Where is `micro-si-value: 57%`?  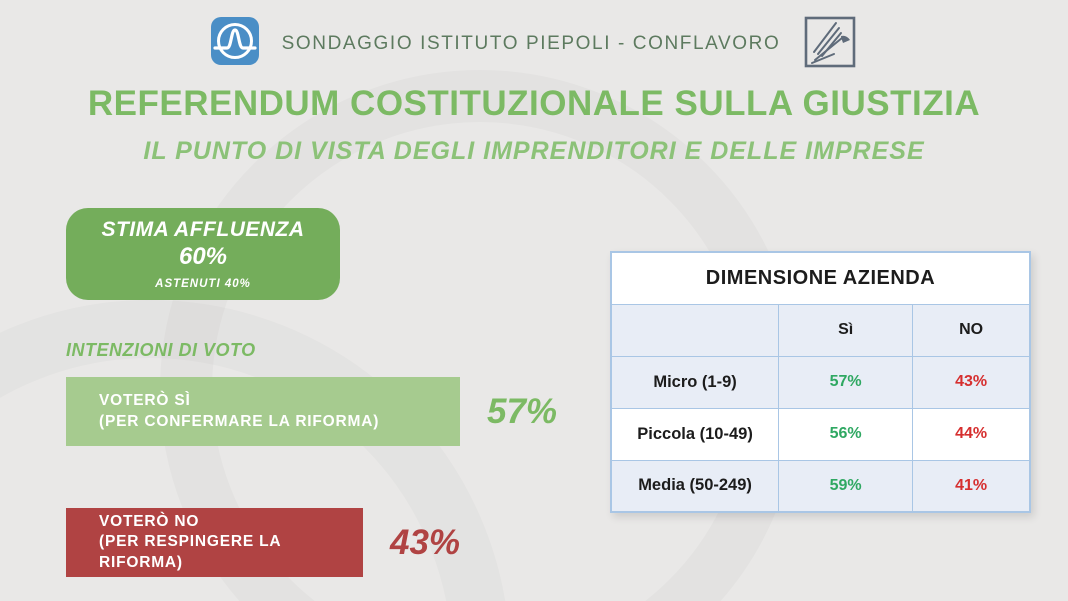
micro-si-value: 57% is located at coordinates (846, 382).